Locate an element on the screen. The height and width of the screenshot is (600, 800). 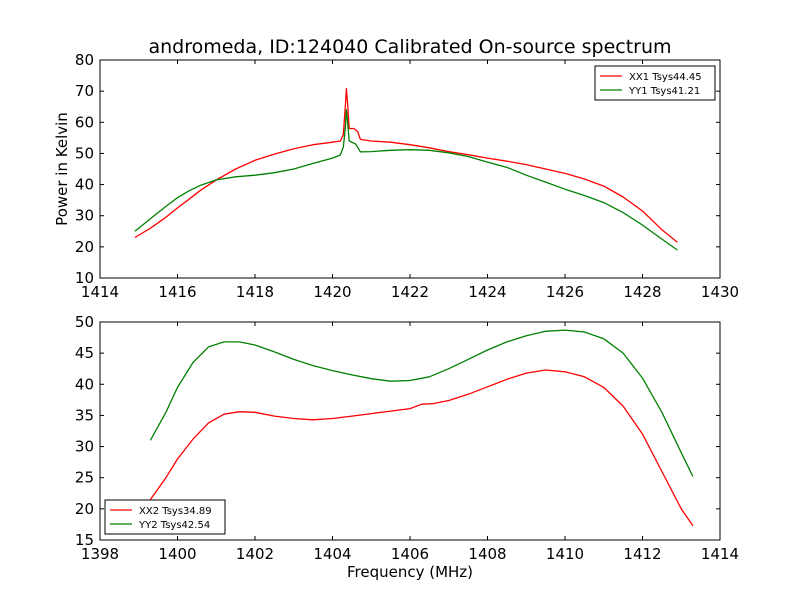
legend: XX1 Tsys44.45 YY1 Tsys41.21 is located at coordinates (655, 83).